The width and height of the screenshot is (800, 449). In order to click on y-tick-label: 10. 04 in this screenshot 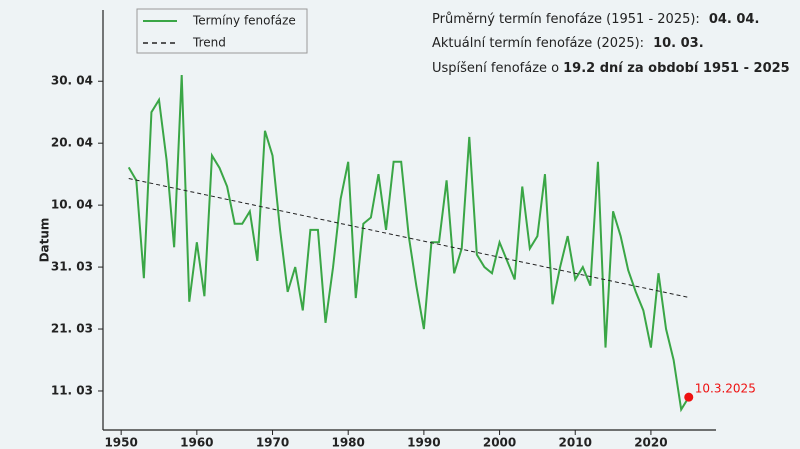, I will do `click(72, 205)`.